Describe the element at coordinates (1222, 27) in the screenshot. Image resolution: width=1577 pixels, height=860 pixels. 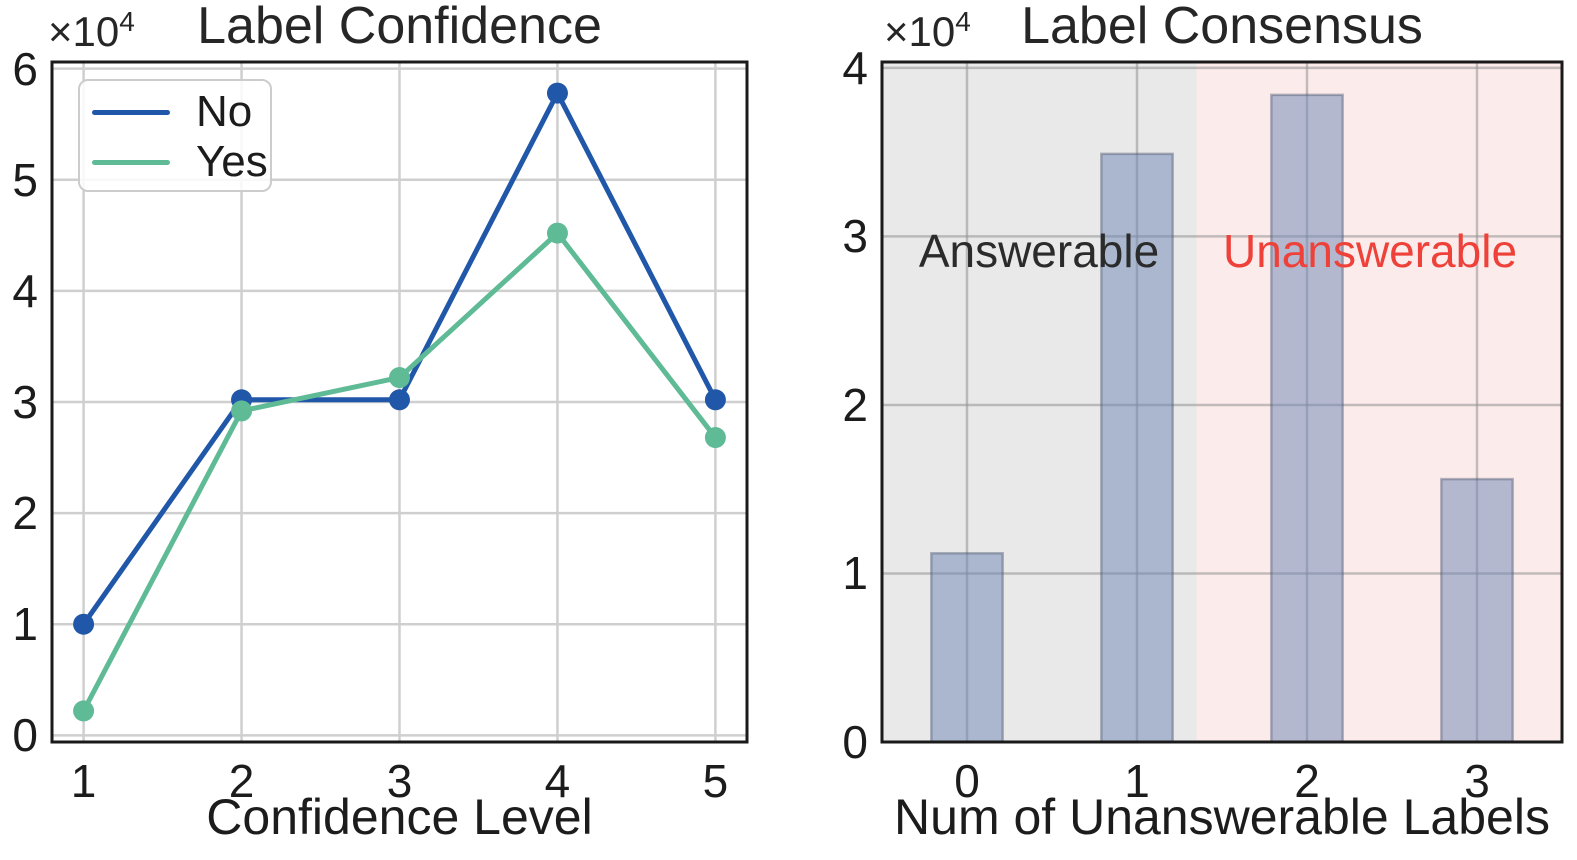
I see `right-chart-title: Label Consensus` at that location.